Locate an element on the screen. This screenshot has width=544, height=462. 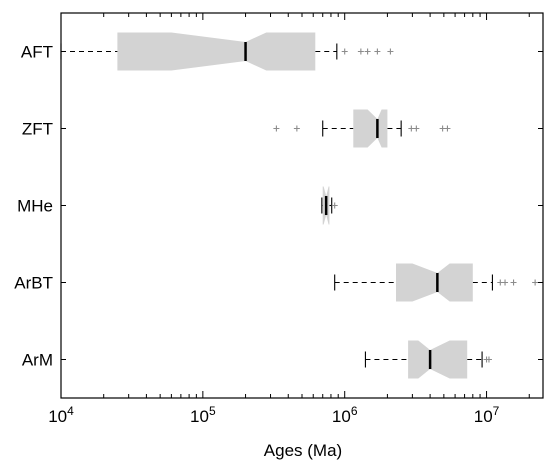
y-tick-label: ArM is located at coordinates (37, 360).